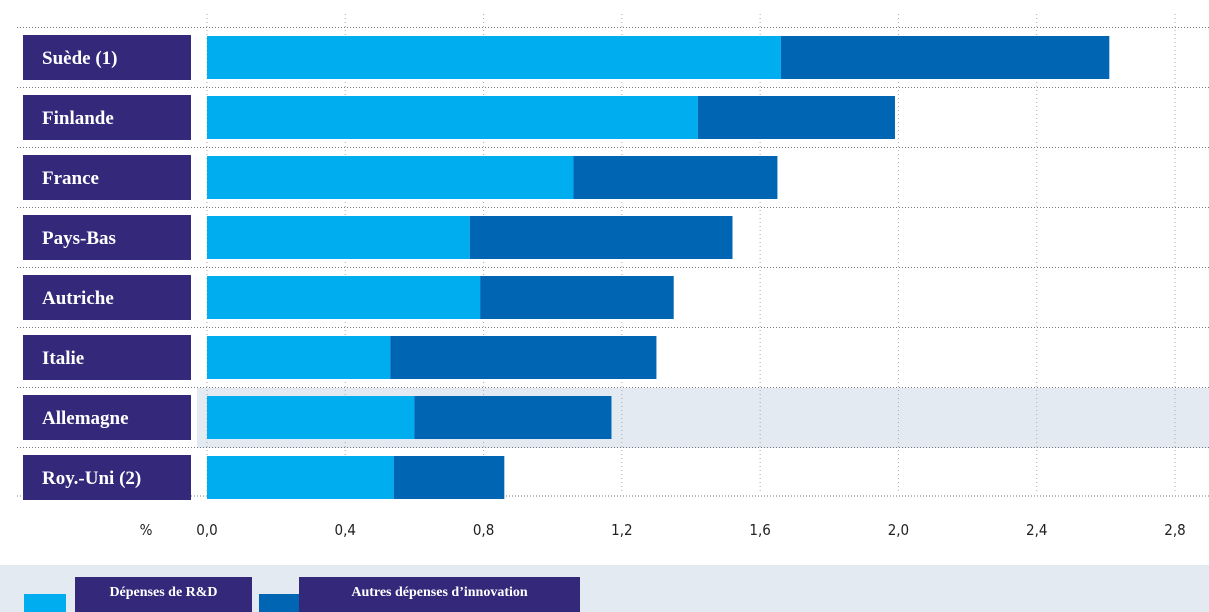  What do you see at coordinates (91, 478) in the screenshot?
I see `category-label: Roy.-Uni (2)` at bounding box center [91, 478].